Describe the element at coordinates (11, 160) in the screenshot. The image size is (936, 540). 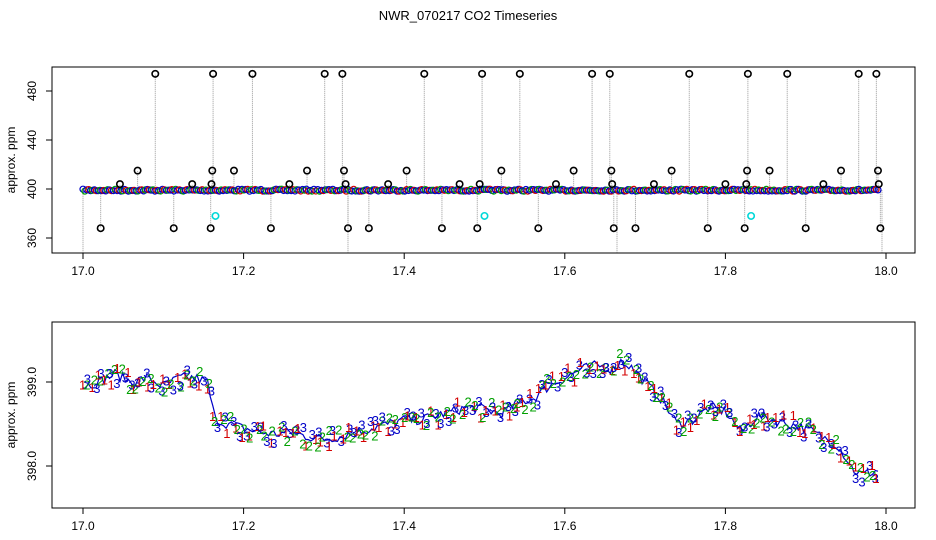
I see `y-axis-label: approx. ppm` at that location.